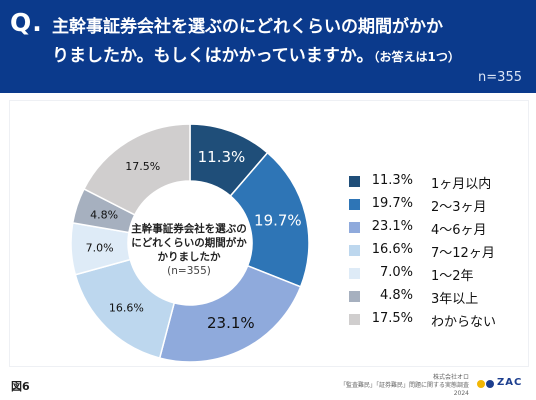 The image size is (536, 400). What do you see at coordinates (231, 323) in the screenshot?
I see `donut-slice-label-3: 23.1%` at bounding box center [231, 323].